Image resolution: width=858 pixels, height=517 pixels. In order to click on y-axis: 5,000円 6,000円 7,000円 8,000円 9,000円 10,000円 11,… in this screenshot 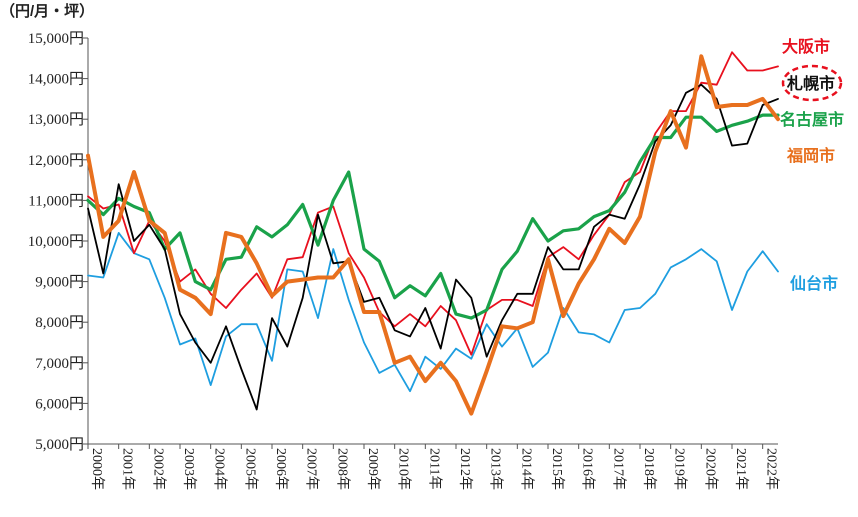, I will do `click(58, 242)`.